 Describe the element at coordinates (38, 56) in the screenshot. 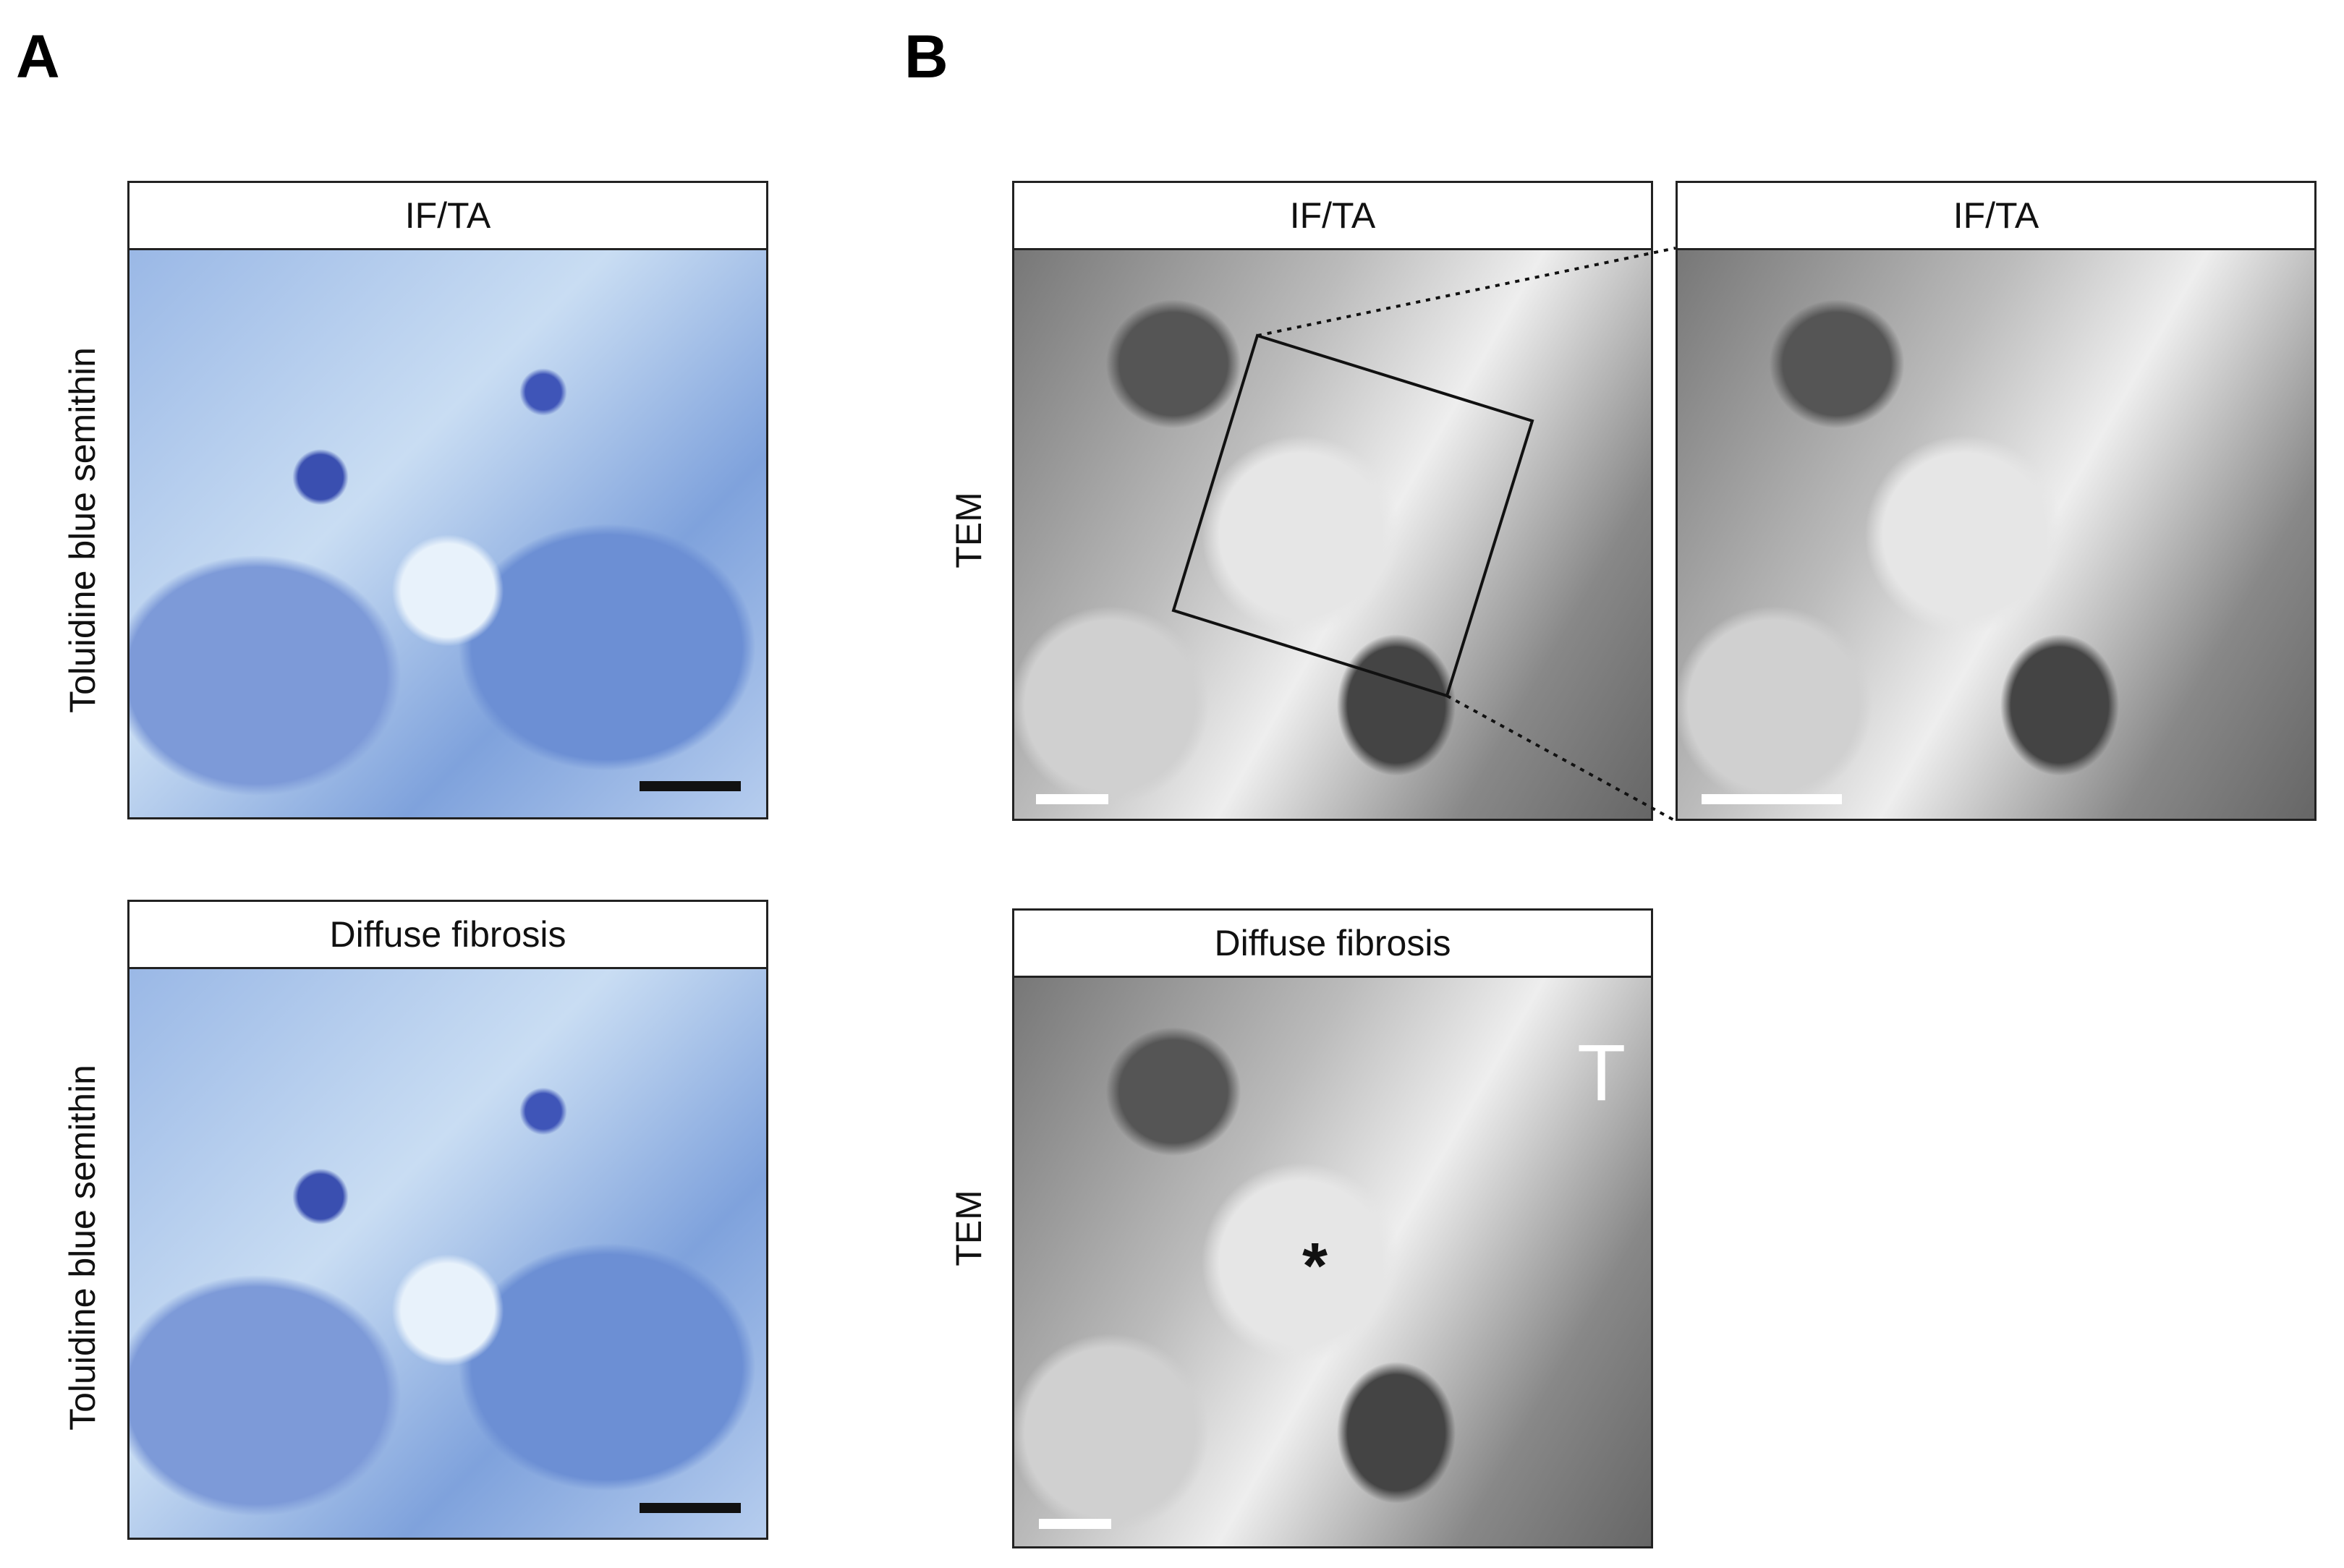

I see `panel-label: A` at that location.